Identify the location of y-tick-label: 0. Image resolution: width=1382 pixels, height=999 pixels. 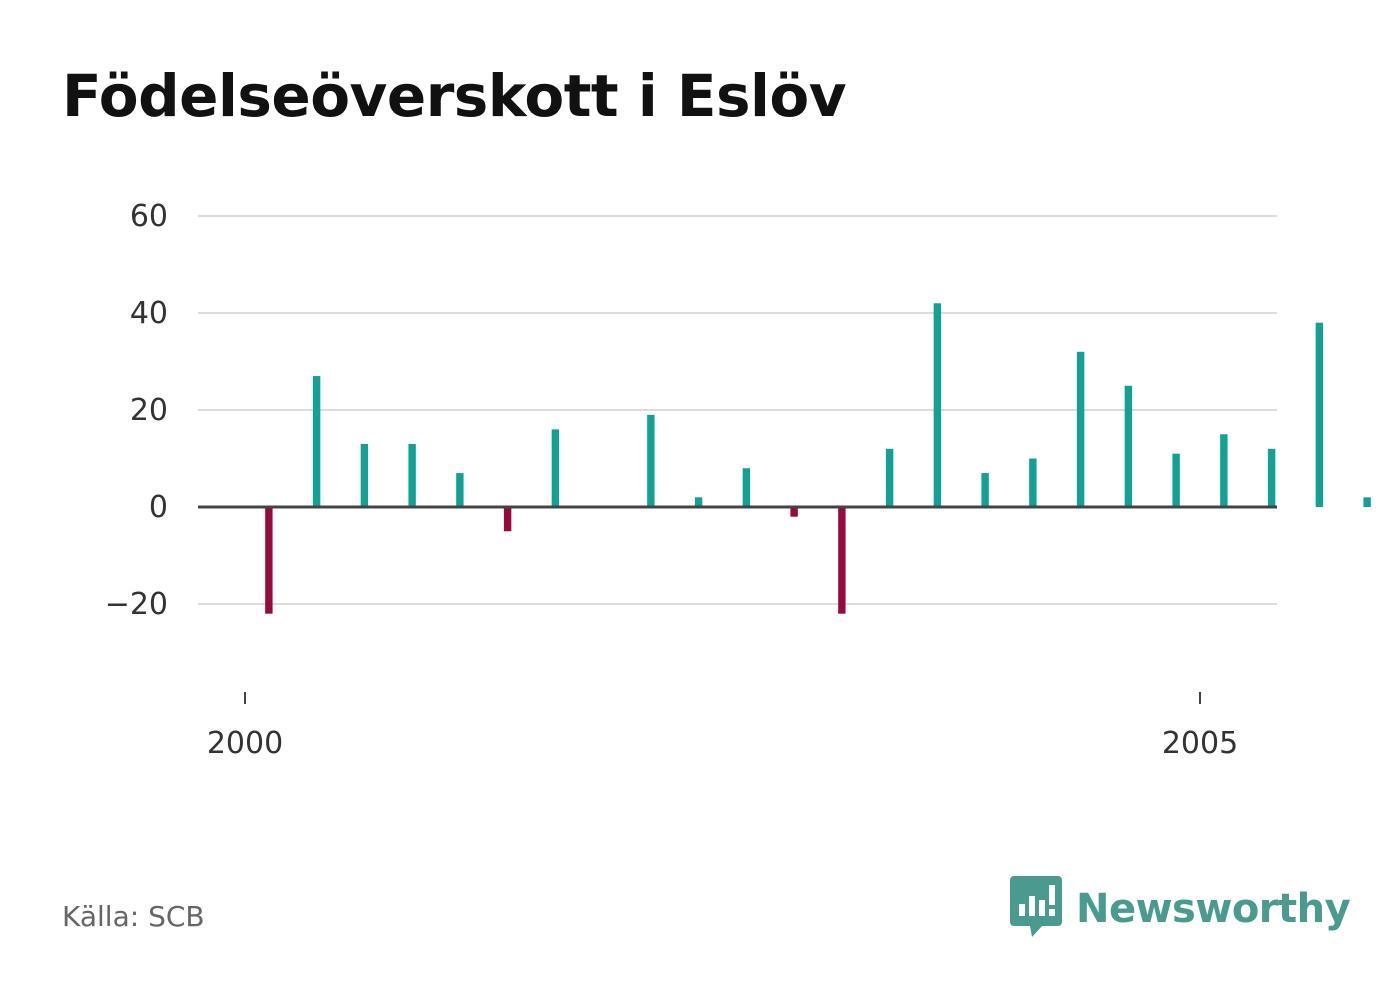
(158, 507).